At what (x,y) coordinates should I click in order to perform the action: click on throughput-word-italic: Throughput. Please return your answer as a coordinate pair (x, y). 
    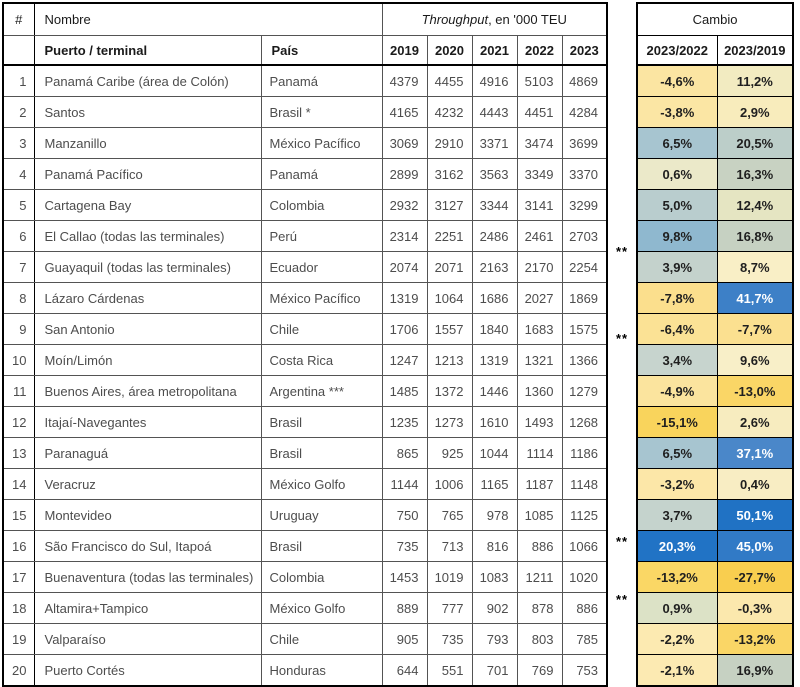
    Looking at the image, I should click on (455, 19).